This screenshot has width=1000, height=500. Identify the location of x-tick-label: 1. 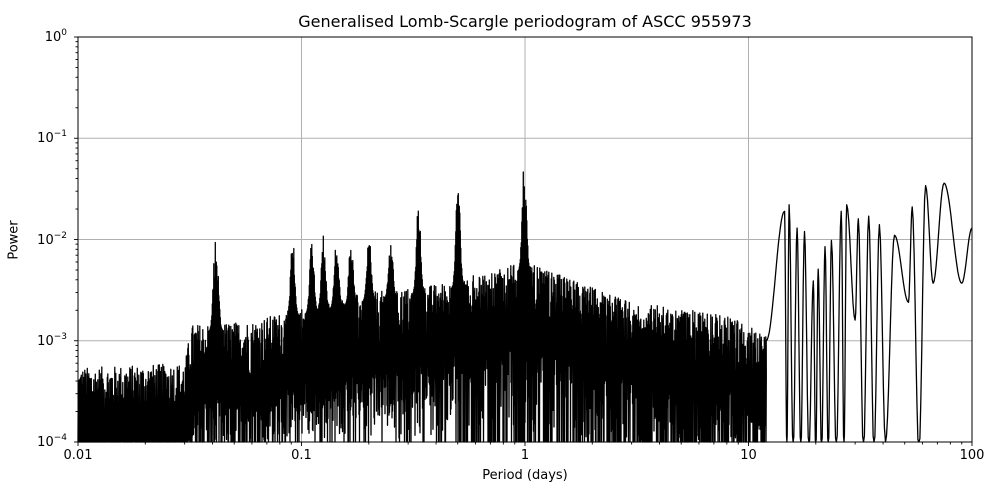
(525, 455).